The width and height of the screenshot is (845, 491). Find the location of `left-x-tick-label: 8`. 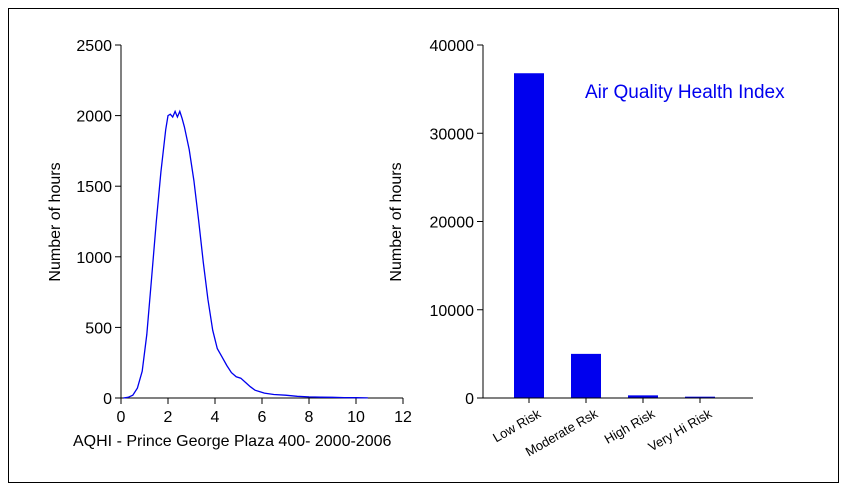

left-x-tick-label: 8 is located at coordinates (309, 417).